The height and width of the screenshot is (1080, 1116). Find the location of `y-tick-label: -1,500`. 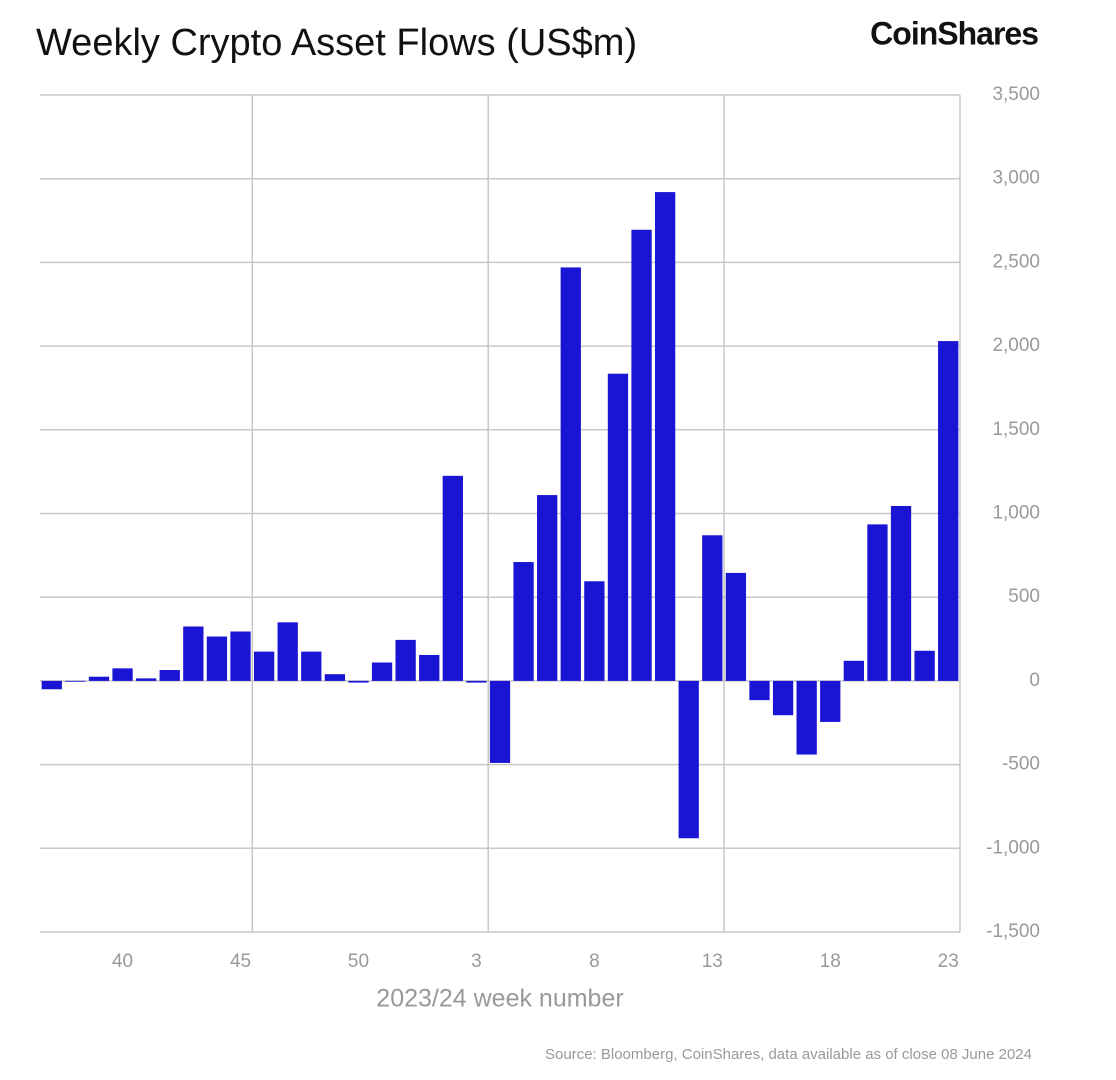

y-tick-label: -1,500 is located at coordinates (1013, 931).